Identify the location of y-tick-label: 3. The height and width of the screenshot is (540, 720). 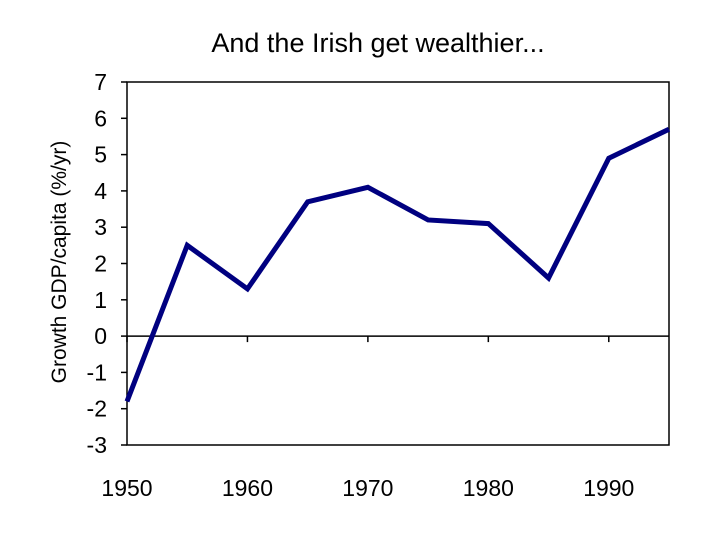
(100, 227).